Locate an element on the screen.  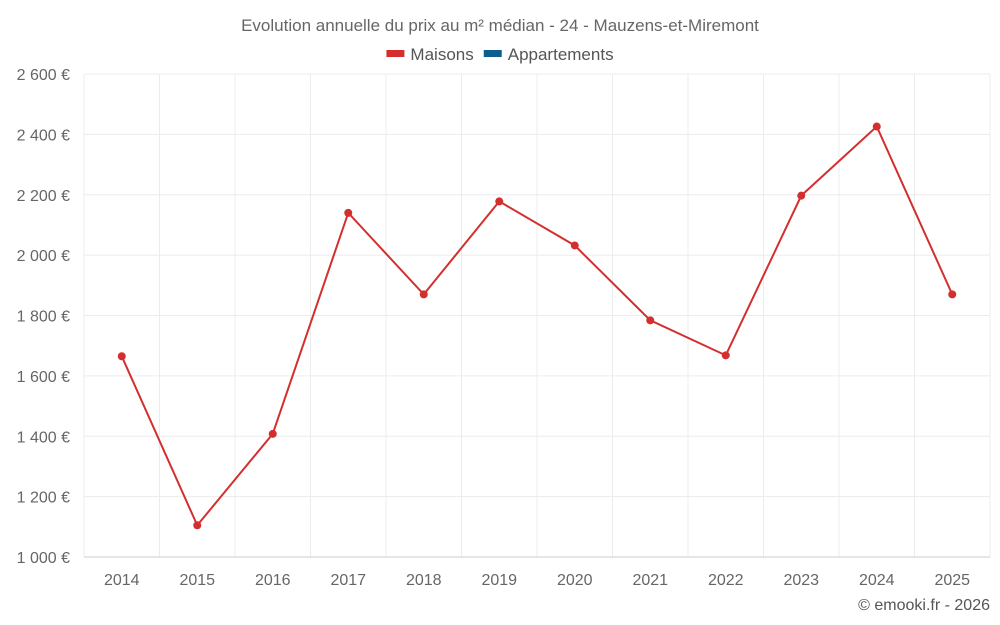
x-tick-label: 2022 is located at coordinates (726, 580).